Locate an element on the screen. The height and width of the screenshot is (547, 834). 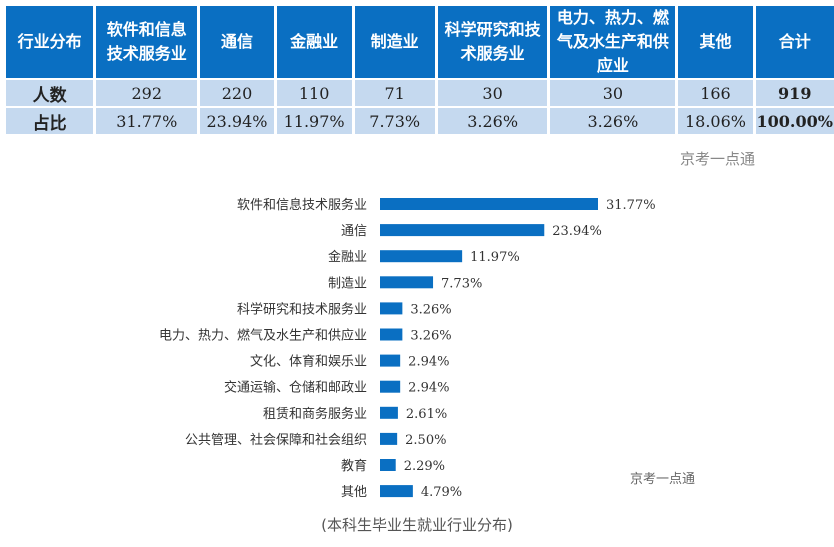
category-label: 交通运输、仓储和邮政业 is located at coordinates (295, 388).